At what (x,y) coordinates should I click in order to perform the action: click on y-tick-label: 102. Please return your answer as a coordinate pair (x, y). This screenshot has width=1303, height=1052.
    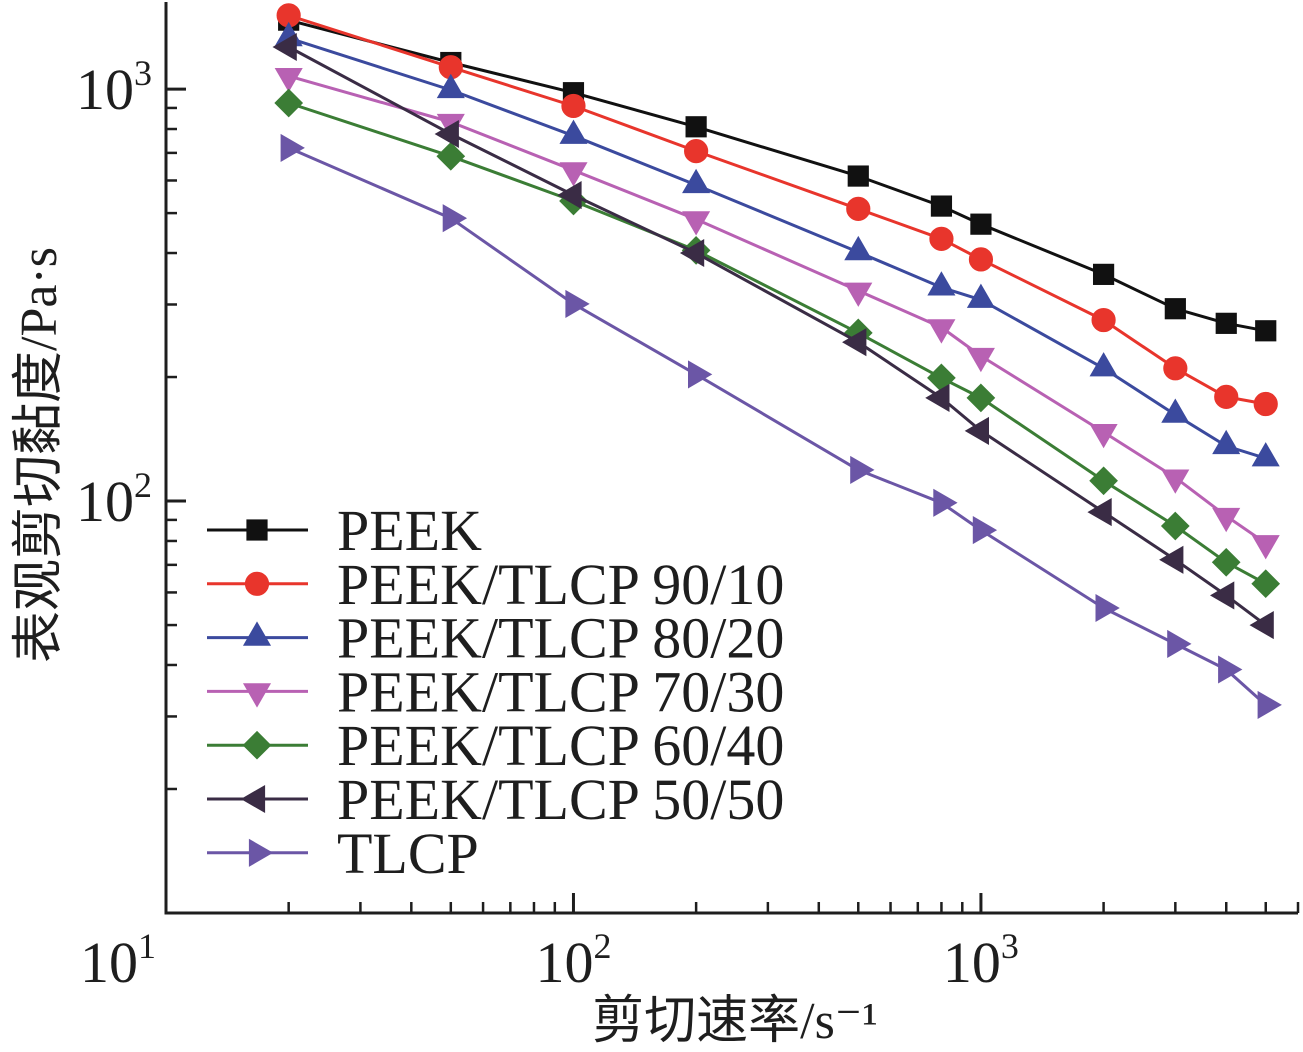
    Looking at the image, I should click on (114, 499).